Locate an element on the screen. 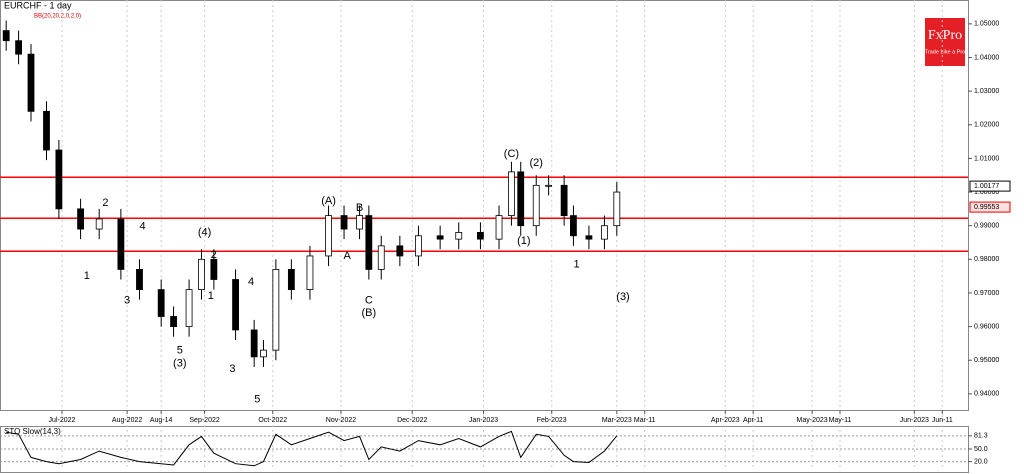 This screenshot has height=474, width=1024. wave-label: (4) is located at coordinates (204, 232).